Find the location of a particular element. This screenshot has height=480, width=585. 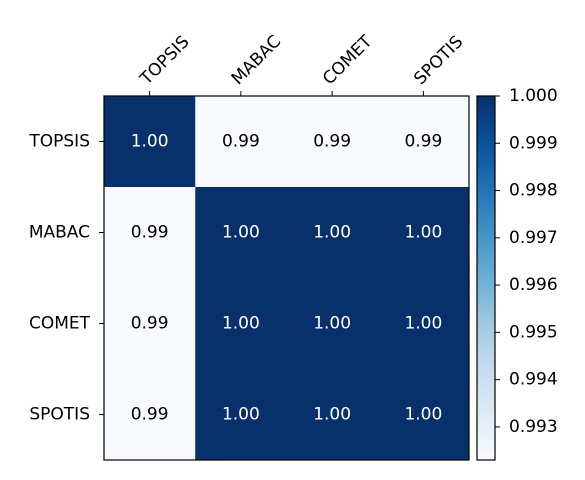

x-tick-label: MABAC is located at coordinates (256, 60).